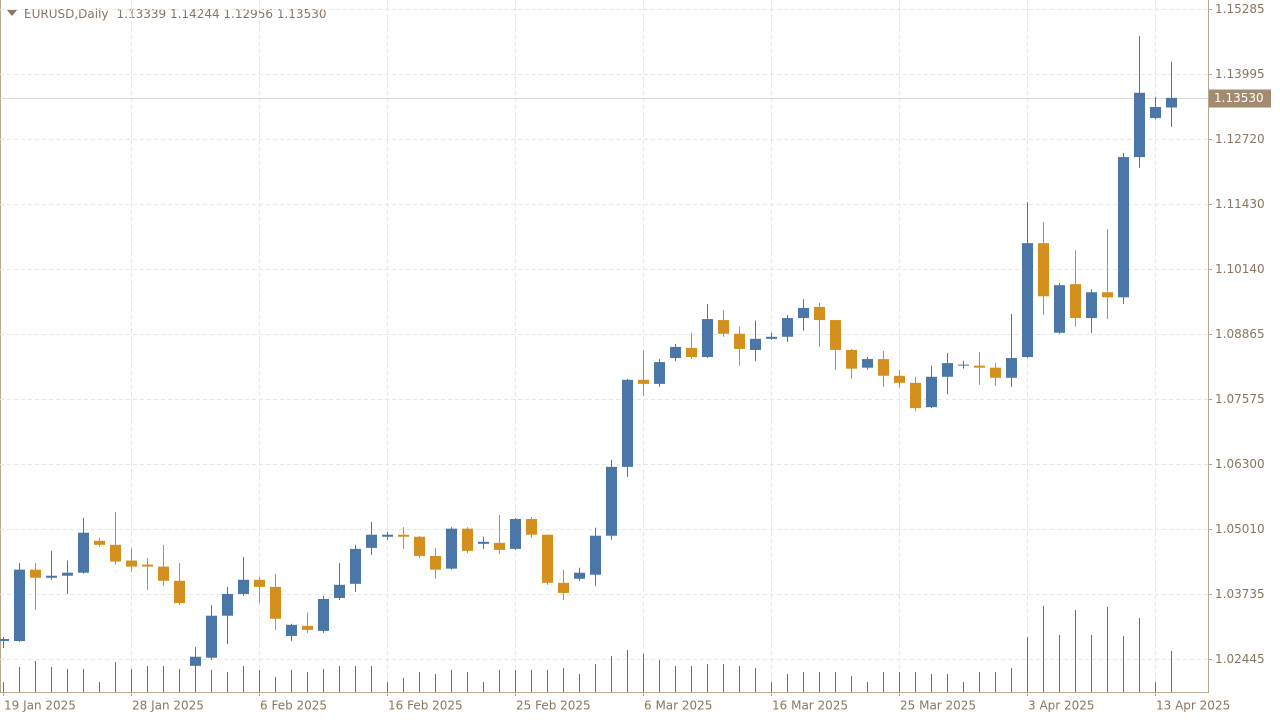 Image resolution: width=1280 pixels, height=720 pixels. What do you see at coordinates (425, 706) in the screenshot?
I see `x-tick-label: 16 Feb 2025` at bounding box center [425, 706].